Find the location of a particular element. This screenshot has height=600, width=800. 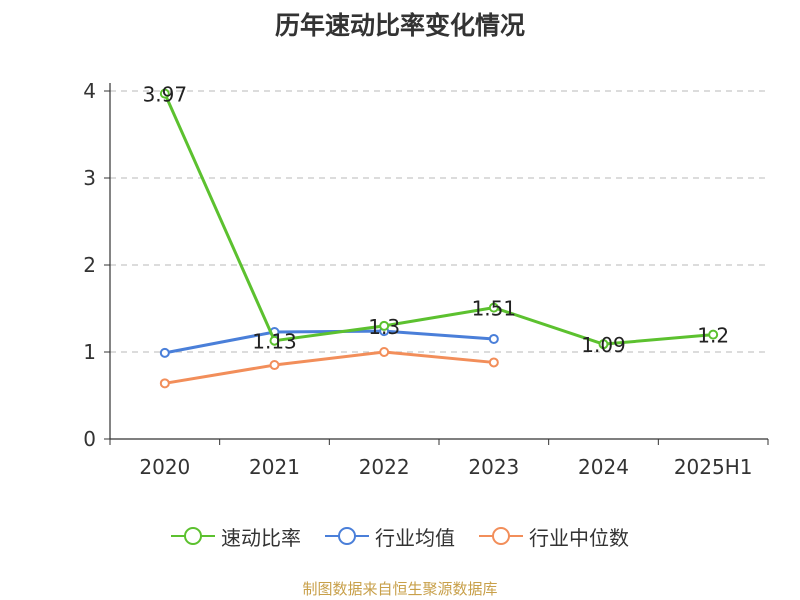

data-label: 1.13 is located at coordinates (274, 342).